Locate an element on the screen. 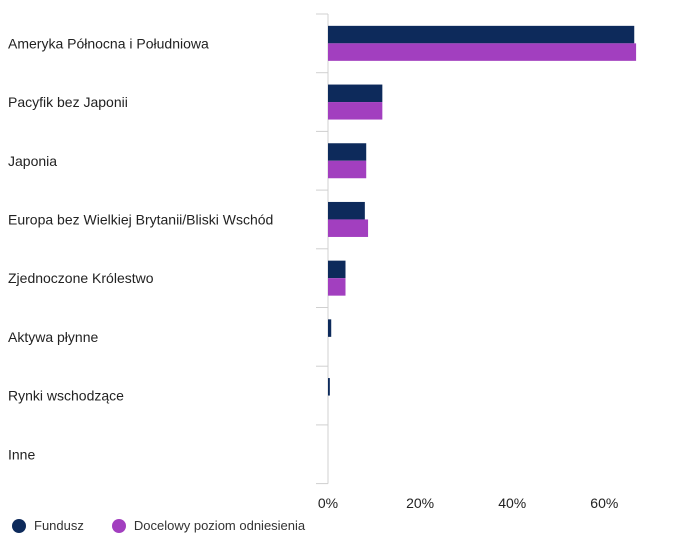  x-tick-label: 0% is located at coordinates (328, 503).